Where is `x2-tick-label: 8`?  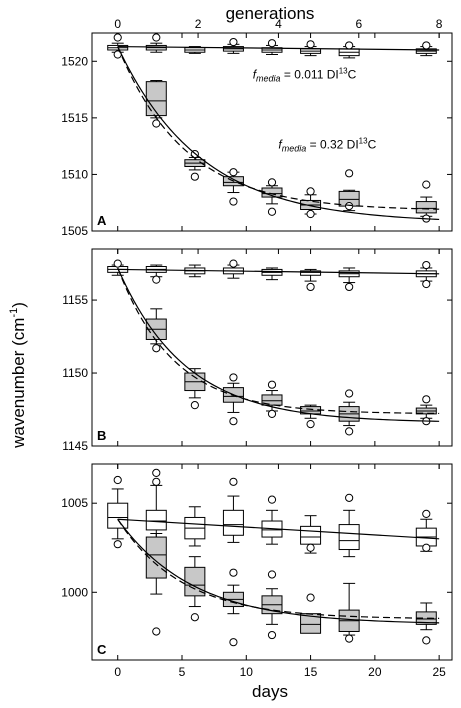
x2-tick-label: 8 is located at coordinates (439, 24).